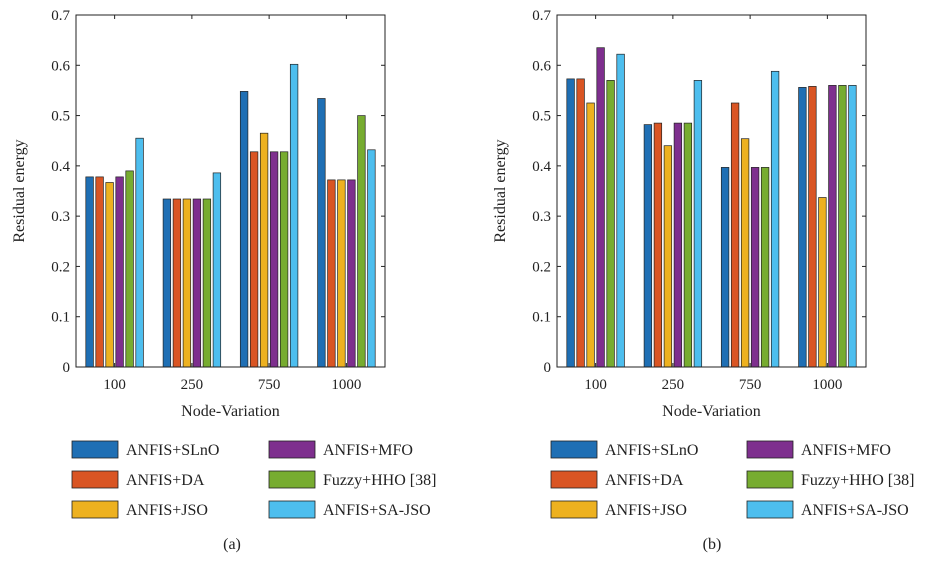  I want to click on x-tick-label: 250, so click(673, 385).